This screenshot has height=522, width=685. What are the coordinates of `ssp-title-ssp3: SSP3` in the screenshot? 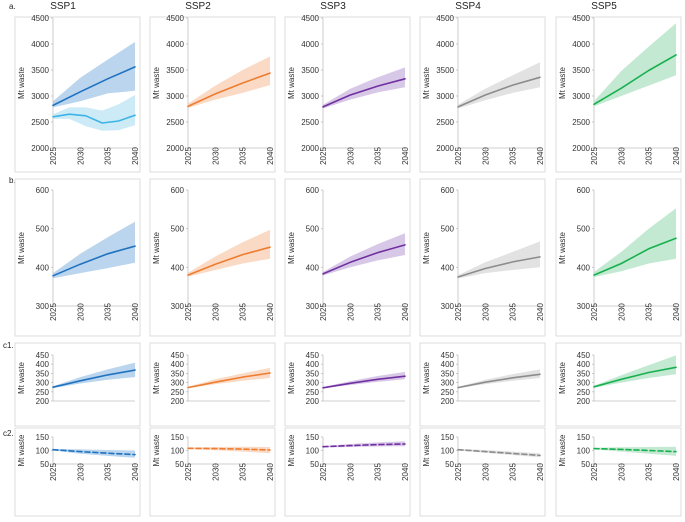 It's located at (333, 6).